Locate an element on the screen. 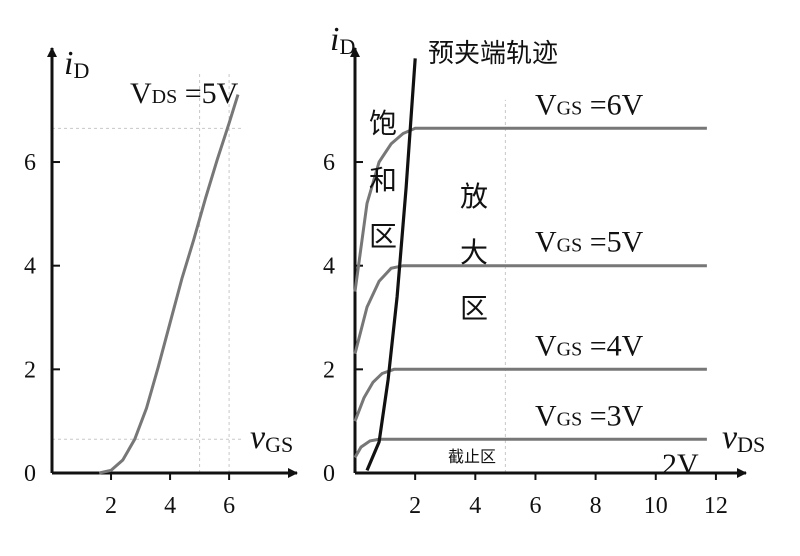 Image resolution: width=800 pixels, height=556 pixels. series-label-2: VGS =4V is located at coordinates (589, 345).